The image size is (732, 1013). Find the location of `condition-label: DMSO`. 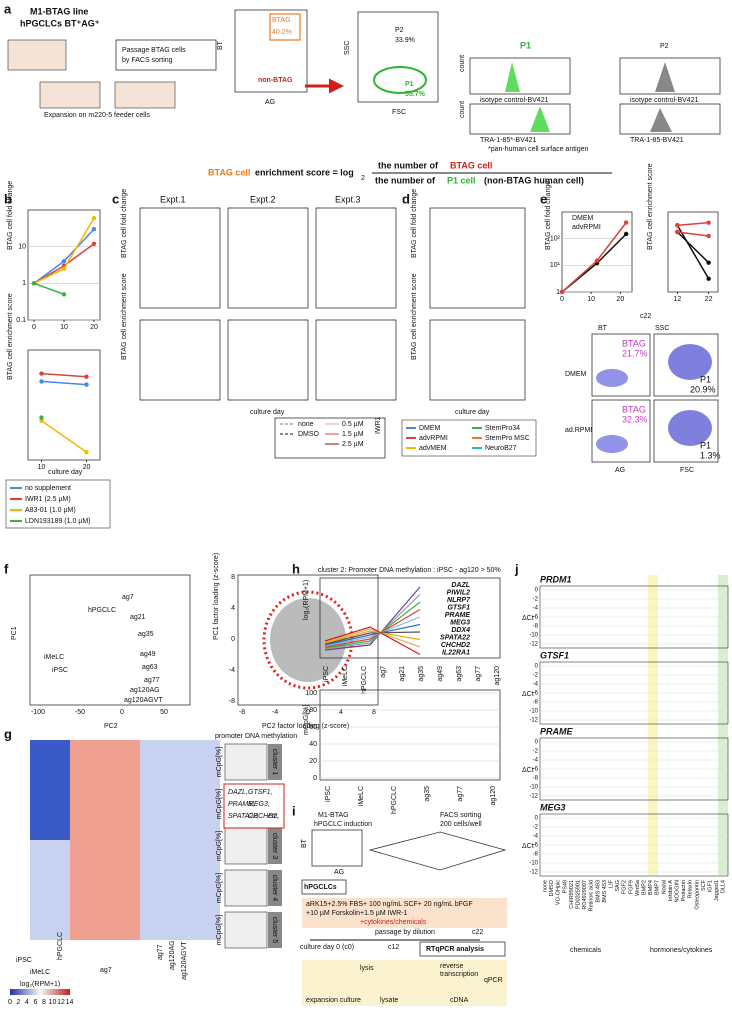

condition-label: DMSO is located at coordinates (552, 887).